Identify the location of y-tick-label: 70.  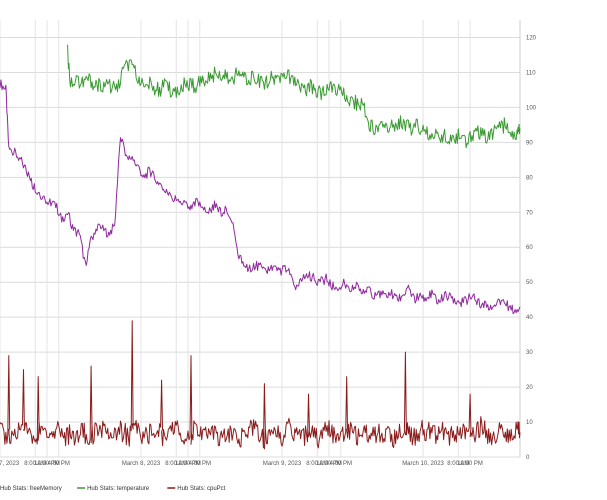
(529, 213).